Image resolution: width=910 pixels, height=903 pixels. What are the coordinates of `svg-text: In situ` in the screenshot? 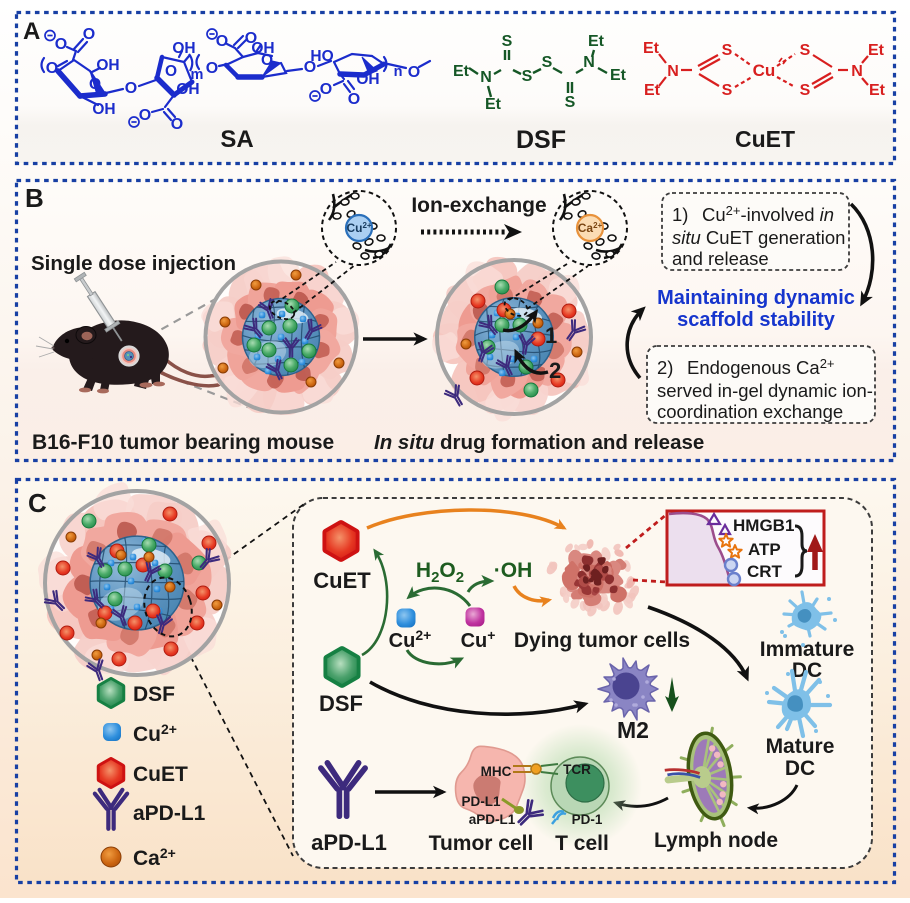 It's located at (404, 442).